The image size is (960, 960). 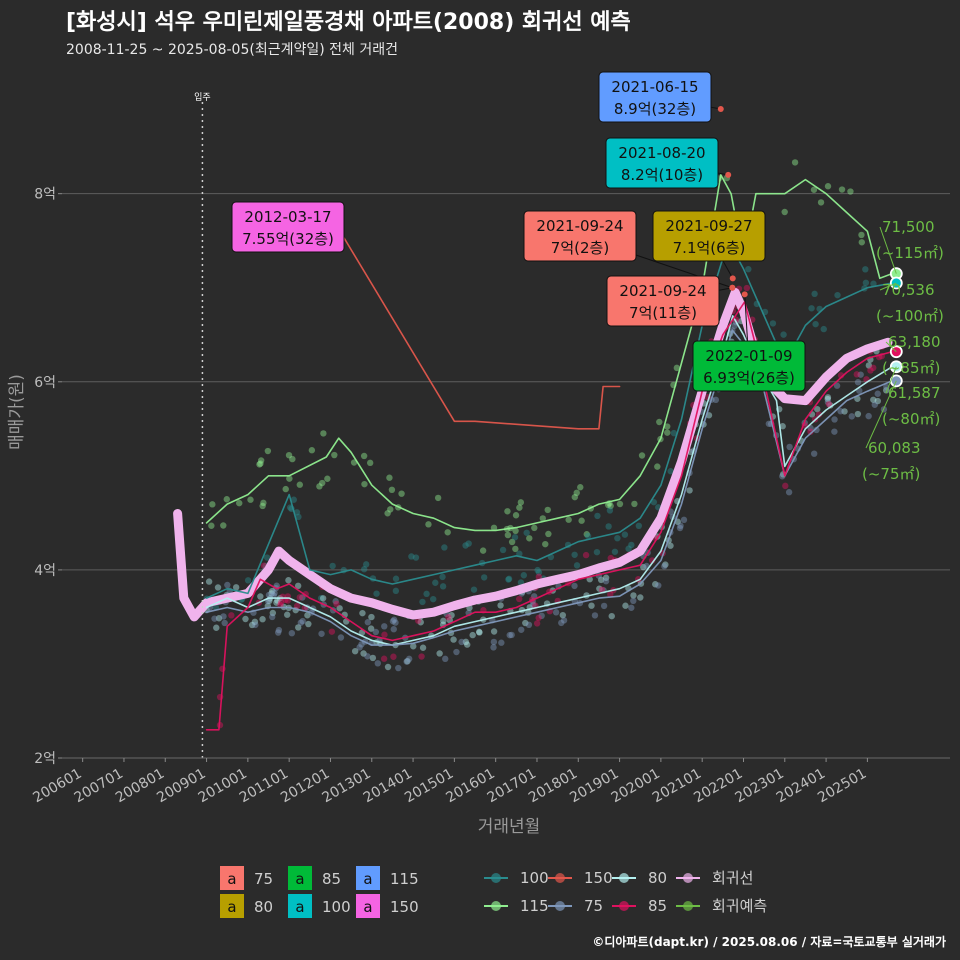 I want to click on callout-point, so click(x=744, y=294).